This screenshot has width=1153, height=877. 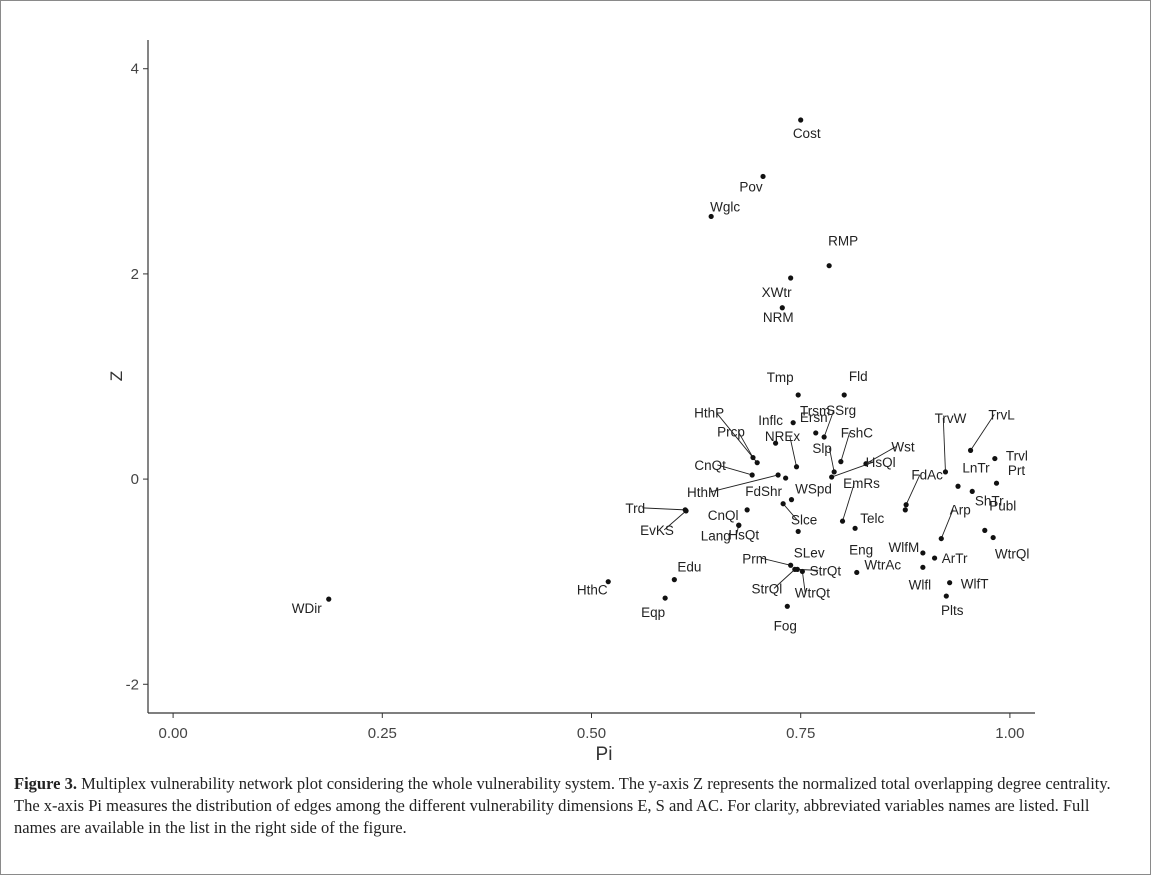 What do you see at coordinates (1017, 470) in the screenshot?
I see `point-label: Prt` at bounding box center [1017, 470].